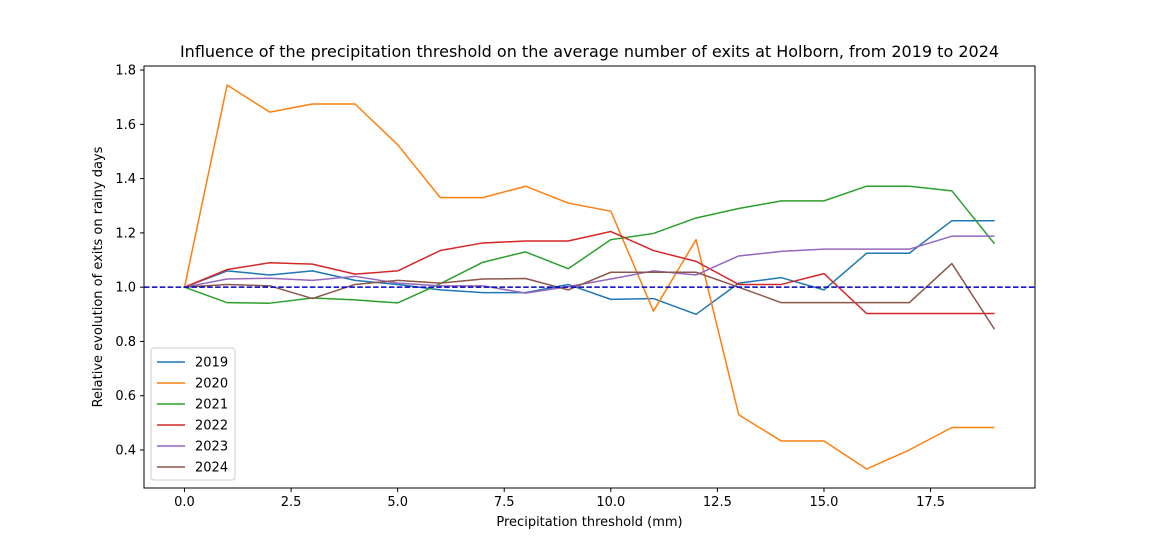 The width and height of the screenshot is (1150, 547). What do you see at coordinates (717, 502) in the screenshot?
I see `x-tick-label: 12.5` at bounding box center [717, 502].